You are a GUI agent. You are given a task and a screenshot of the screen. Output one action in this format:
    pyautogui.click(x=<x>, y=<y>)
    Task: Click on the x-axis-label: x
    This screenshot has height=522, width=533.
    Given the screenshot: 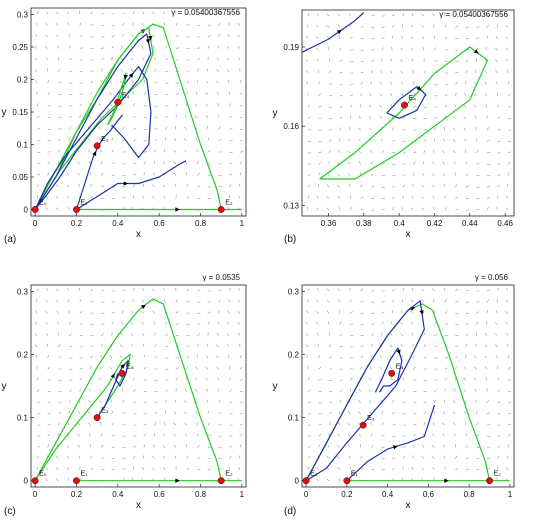 What is the action you would take?
    pyautogui.click(x=138, y=234)
    